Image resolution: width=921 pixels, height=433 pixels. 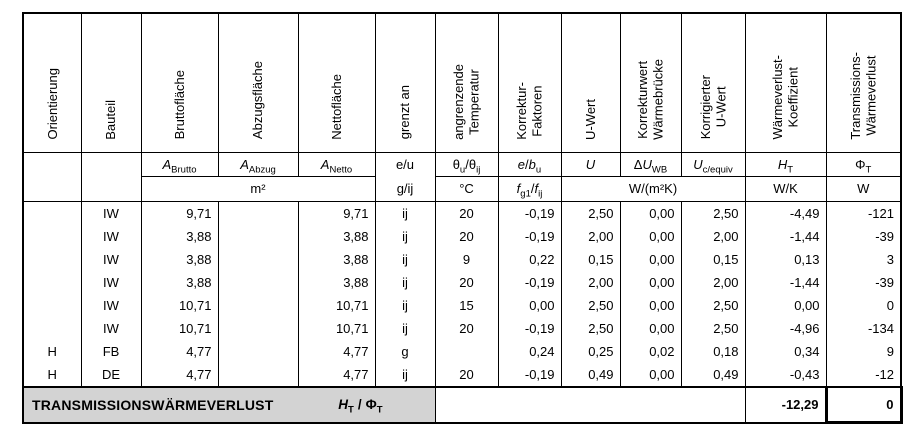 I want to click on cell-bruttoflaeche: 4,77, so click(x=179, y=351).